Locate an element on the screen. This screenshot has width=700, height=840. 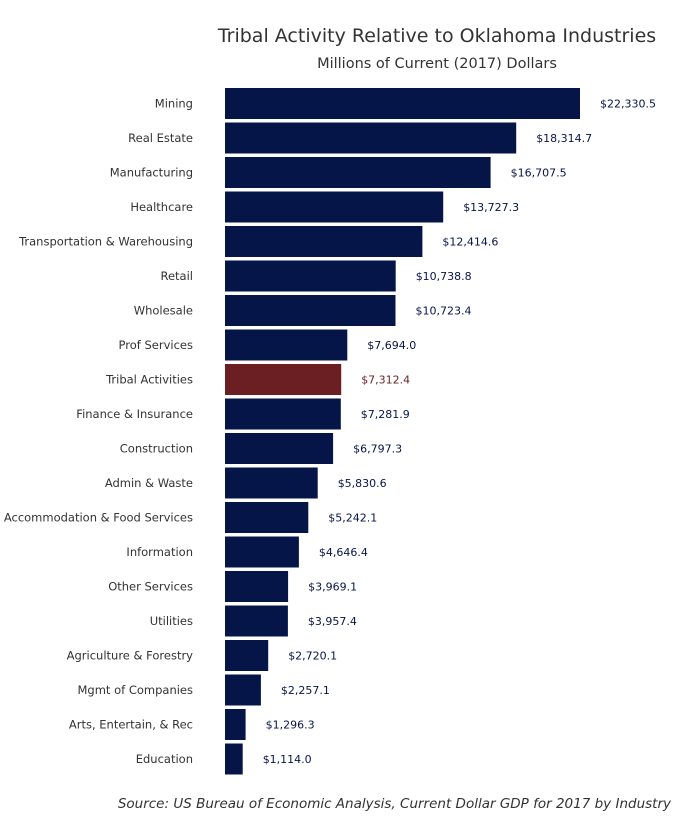
value-label: $5,242.1 is located at coordinates (352, 518).